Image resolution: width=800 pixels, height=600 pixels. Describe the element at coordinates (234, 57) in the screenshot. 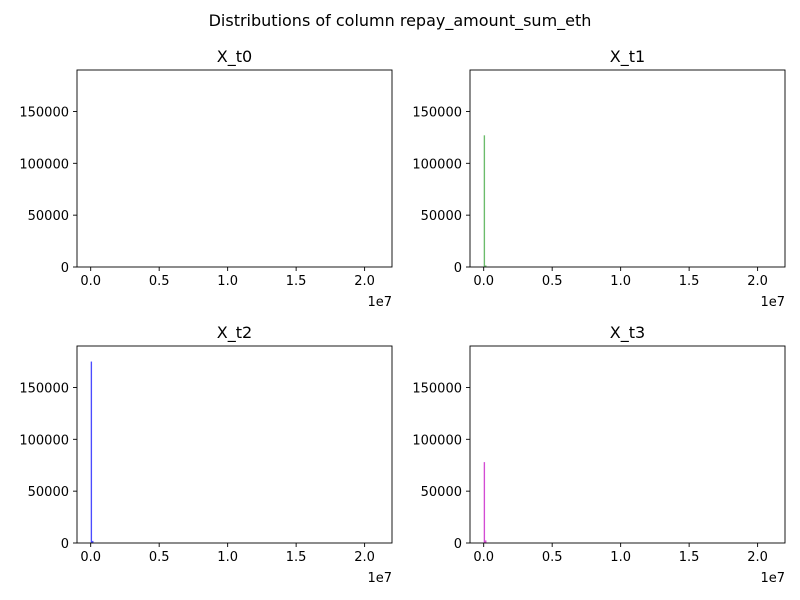

I see `subplot-title: X_t0` at that location.